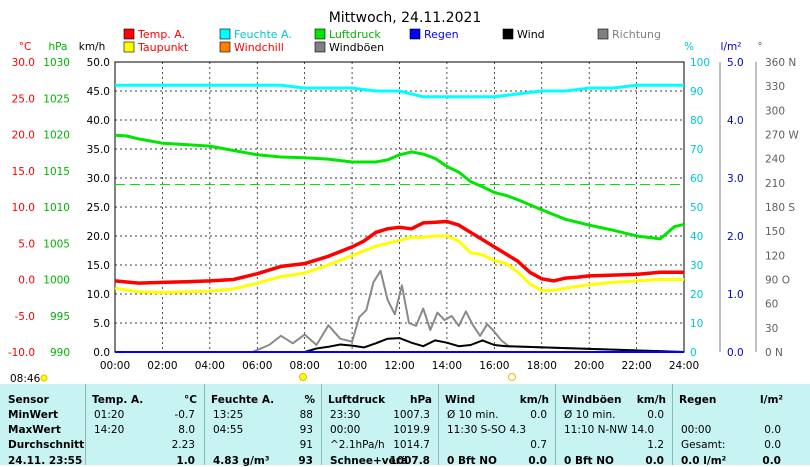 The image size is (810, 467). Describe the element at coordinates (98, 208) in the screenshot. I see `axis-tick-wind: 25.0` at that location.